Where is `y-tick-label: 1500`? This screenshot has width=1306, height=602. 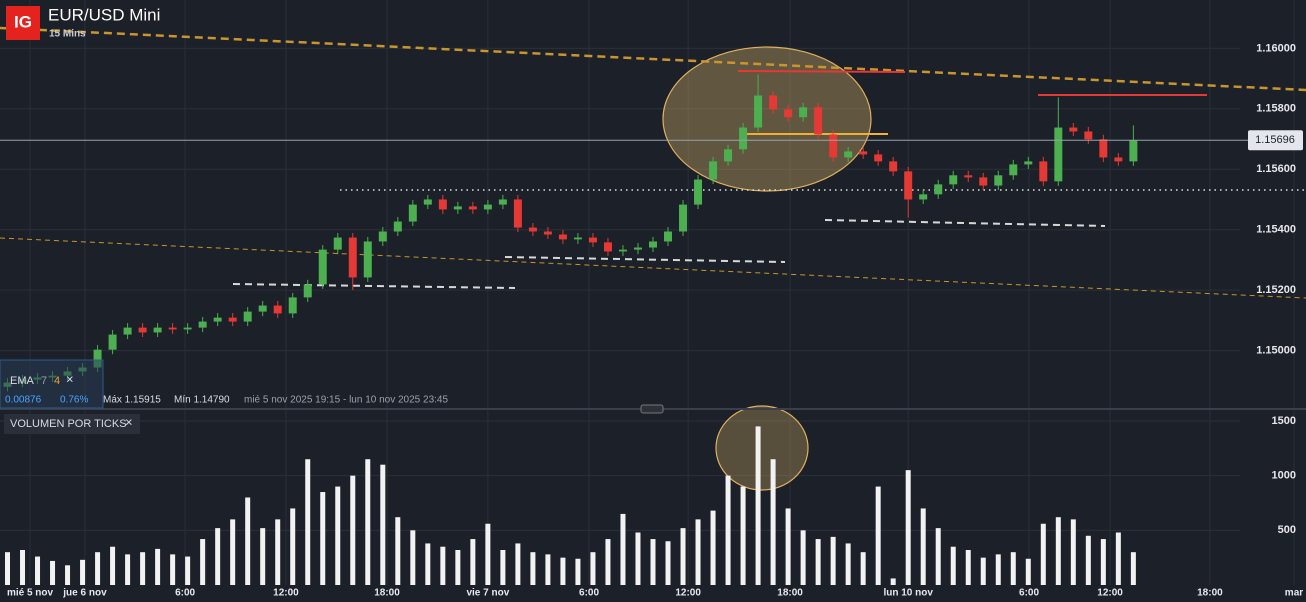
y-tick-label: 1500 is located at coordinates (1284, 421).